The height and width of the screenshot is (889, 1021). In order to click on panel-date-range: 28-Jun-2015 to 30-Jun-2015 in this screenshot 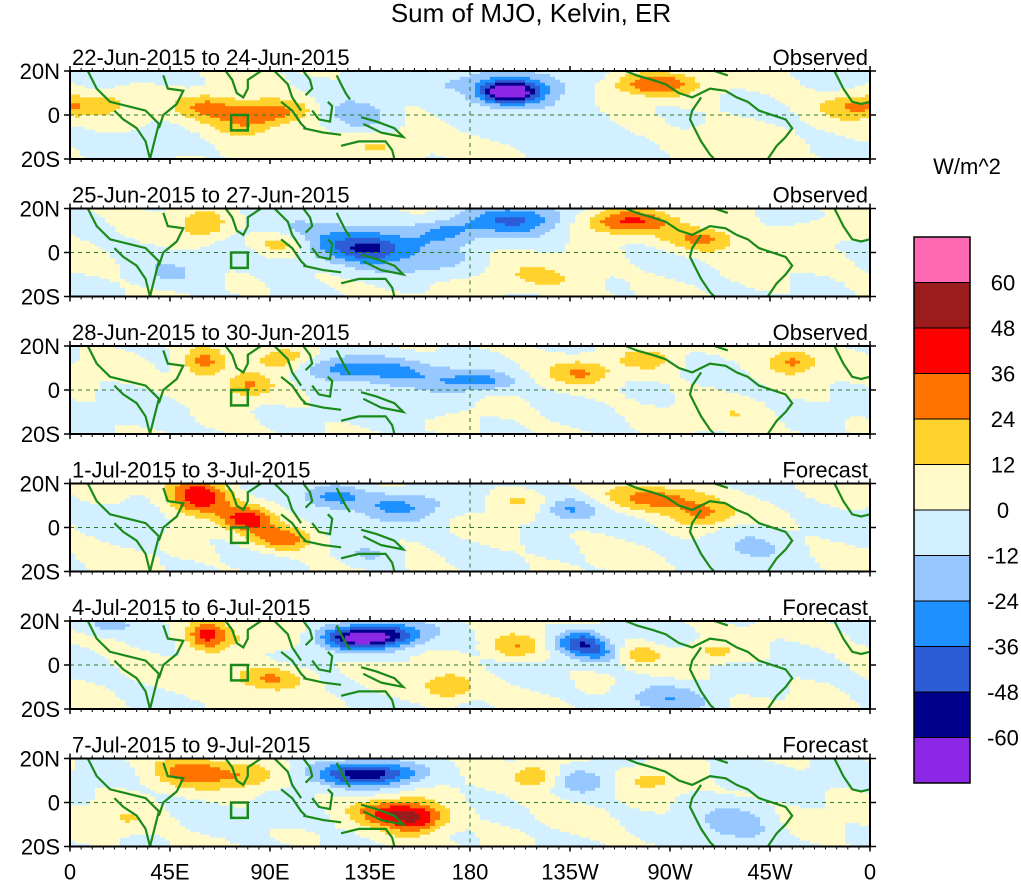, I will do `click(211, 332)`.